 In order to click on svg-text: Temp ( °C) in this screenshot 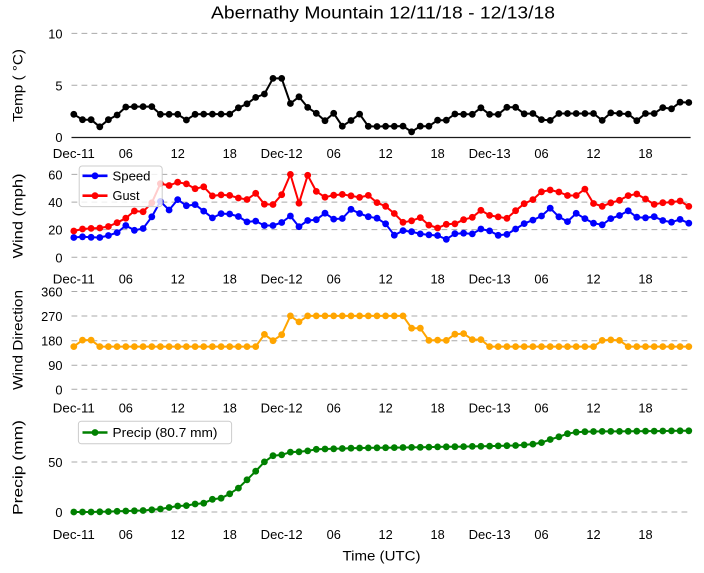, I will do `click(18, 85)`.